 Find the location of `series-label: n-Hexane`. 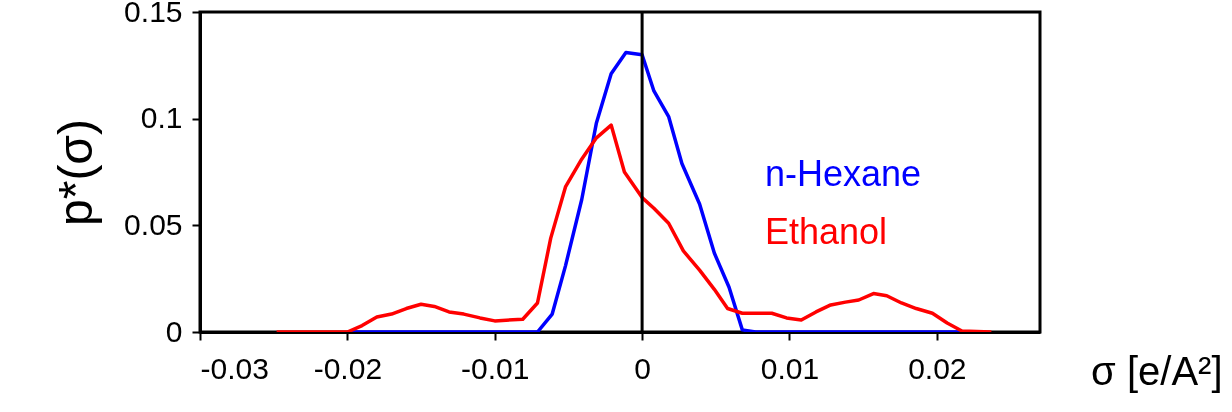

series-label: n-Hexane is located at coordinates (843, 173).